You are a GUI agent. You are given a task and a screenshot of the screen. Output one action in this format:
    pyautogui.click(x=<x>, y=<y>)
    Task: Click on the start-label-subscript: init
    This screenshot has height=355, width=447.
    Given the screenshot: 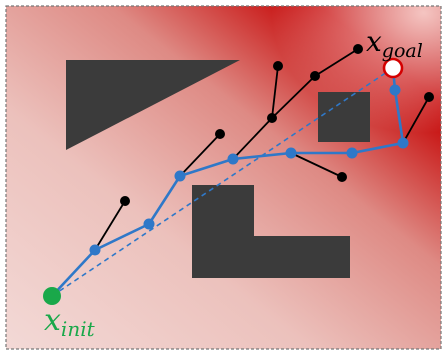 What is the action you would take?
    pyautogui.click(x=78, y=329)
    